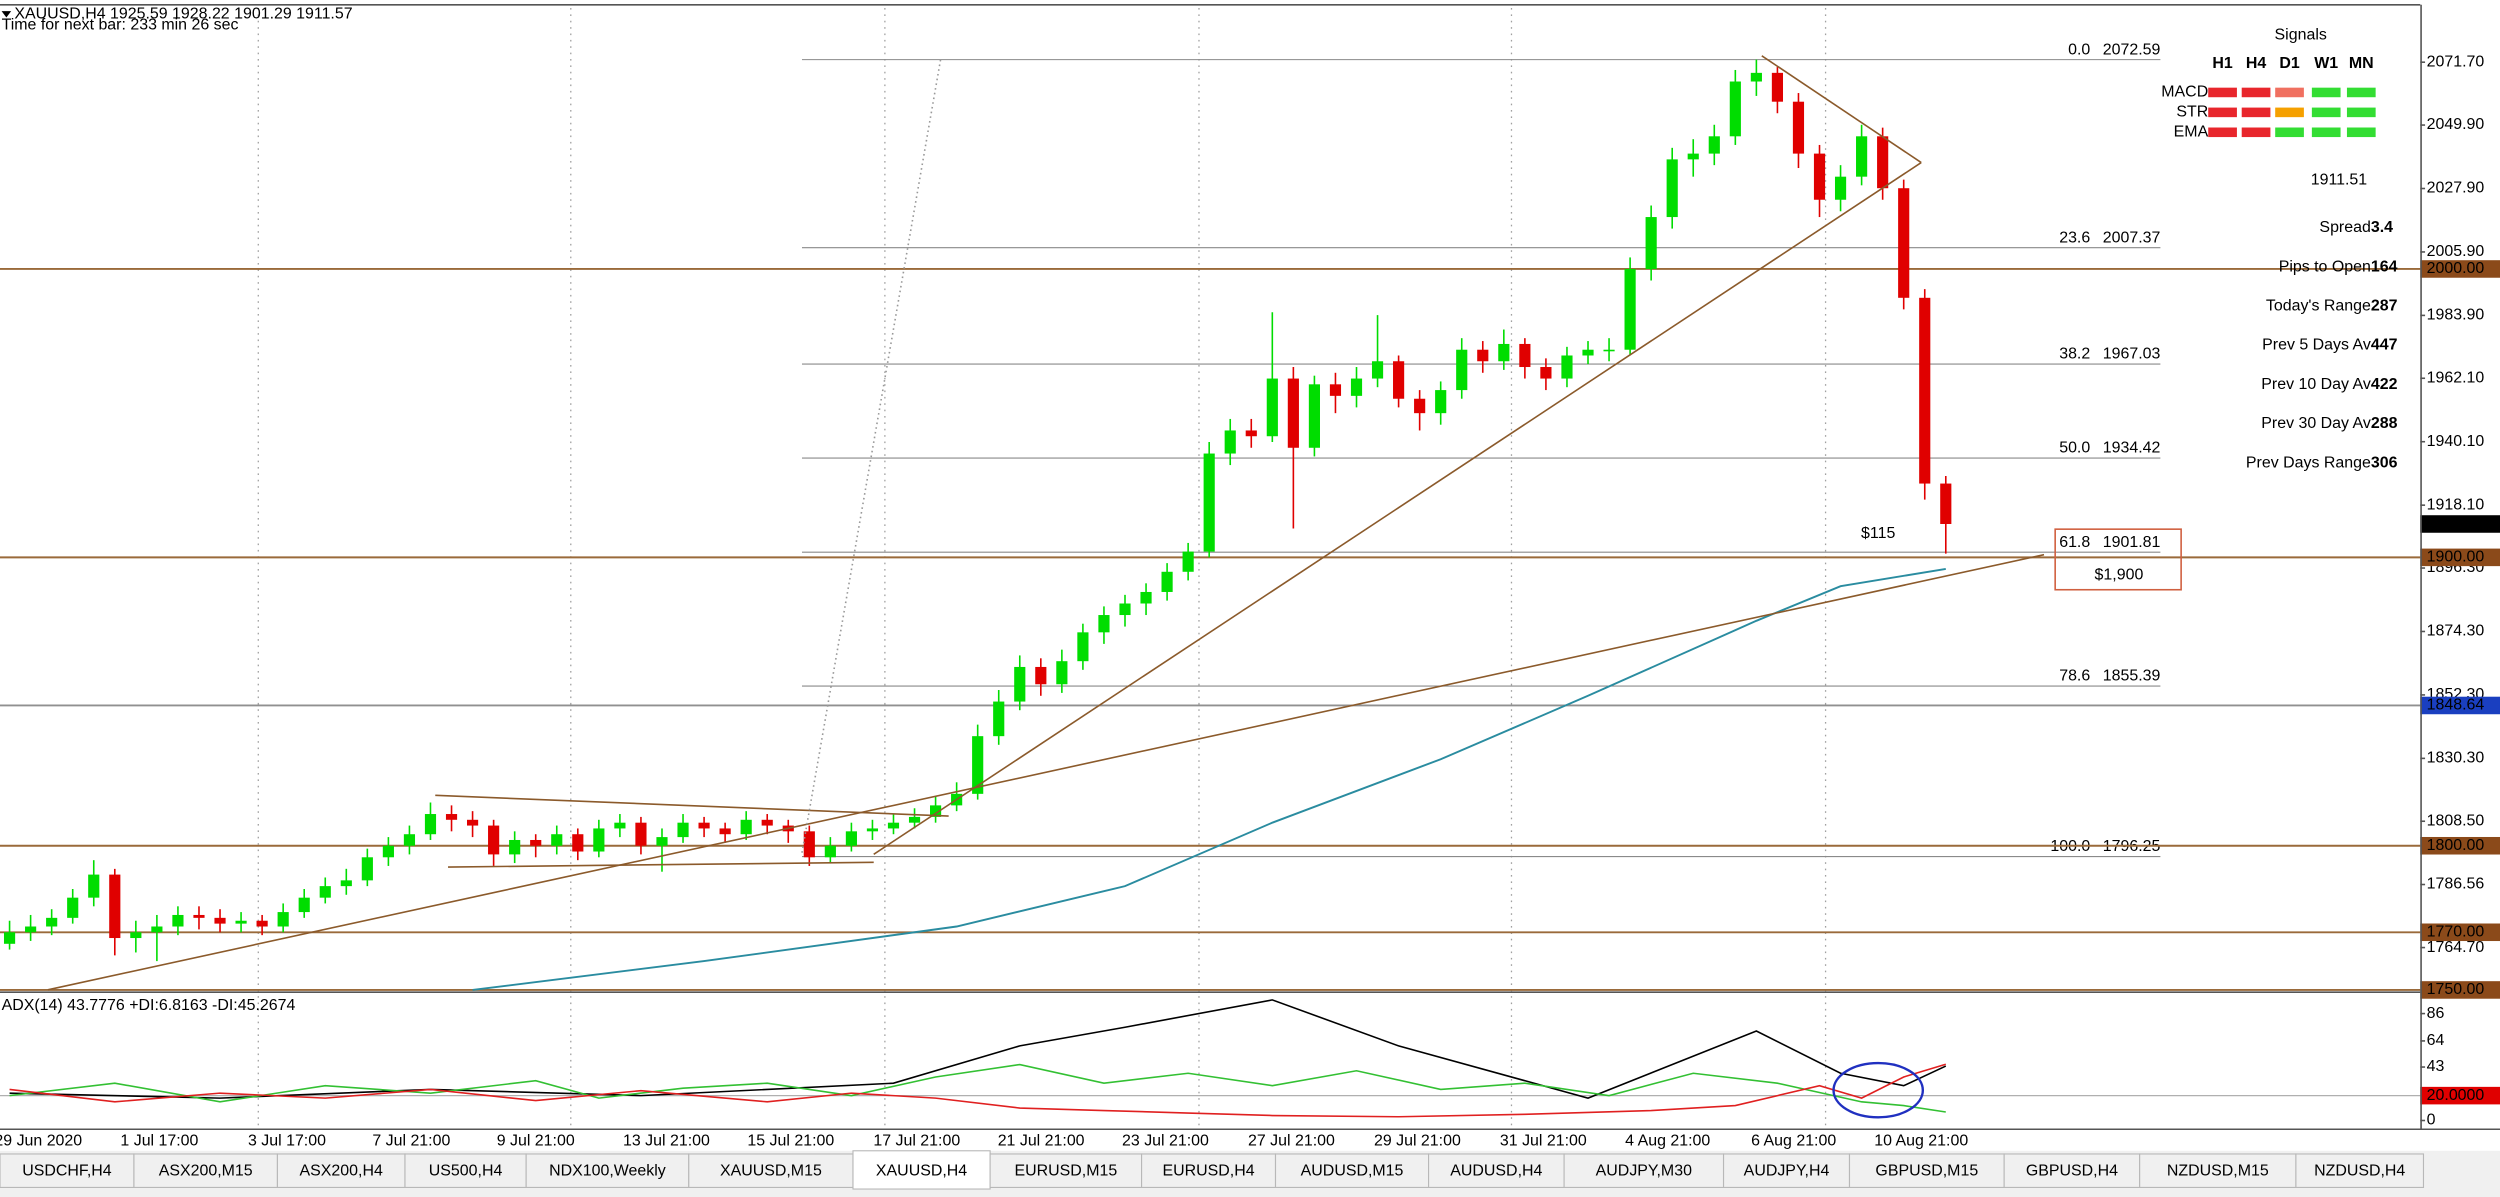 The width and height of the screenshot is (2500, 1197). I want to click on fib-price: 2072.59, so click(2132, 49).